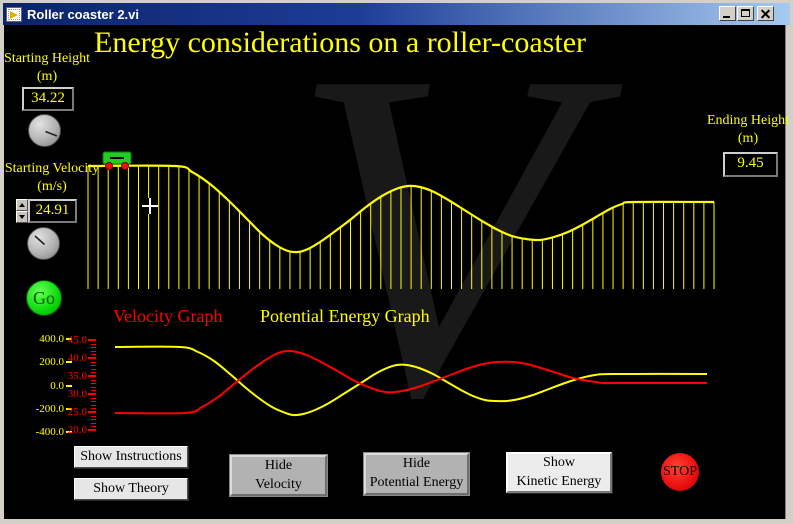 This screenshot has height=524, width=793. I want to click on ending-height-display: 9.45, so click(750, 164).